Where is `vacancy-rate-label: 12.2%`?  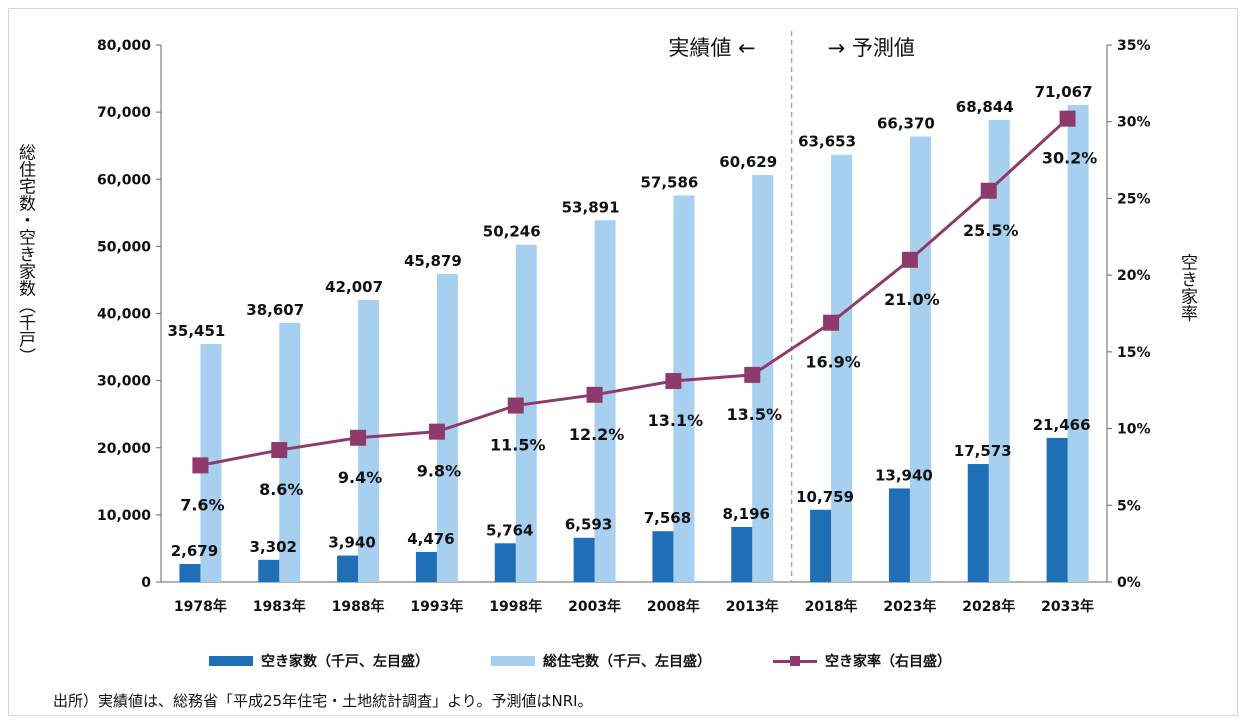 vacancy-rate-label: 12.2% is located at coordinates (597, 434).